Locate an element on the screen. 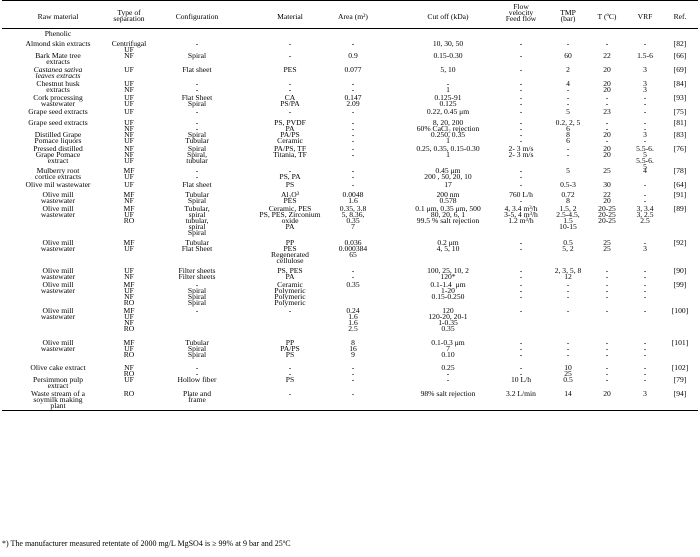 Image resolution: width=700 pixels, height=557 pixels. header-tmp: TMP (bar) is located at coordinates (568, 15).